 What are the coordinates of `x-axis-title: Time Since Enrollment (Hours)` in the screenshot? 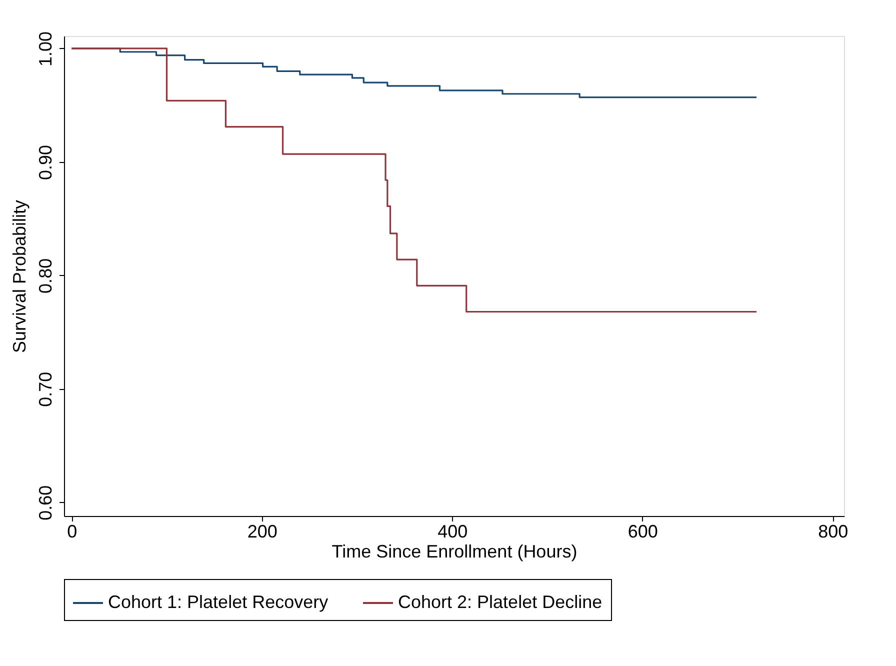 It's located at (455, 552).